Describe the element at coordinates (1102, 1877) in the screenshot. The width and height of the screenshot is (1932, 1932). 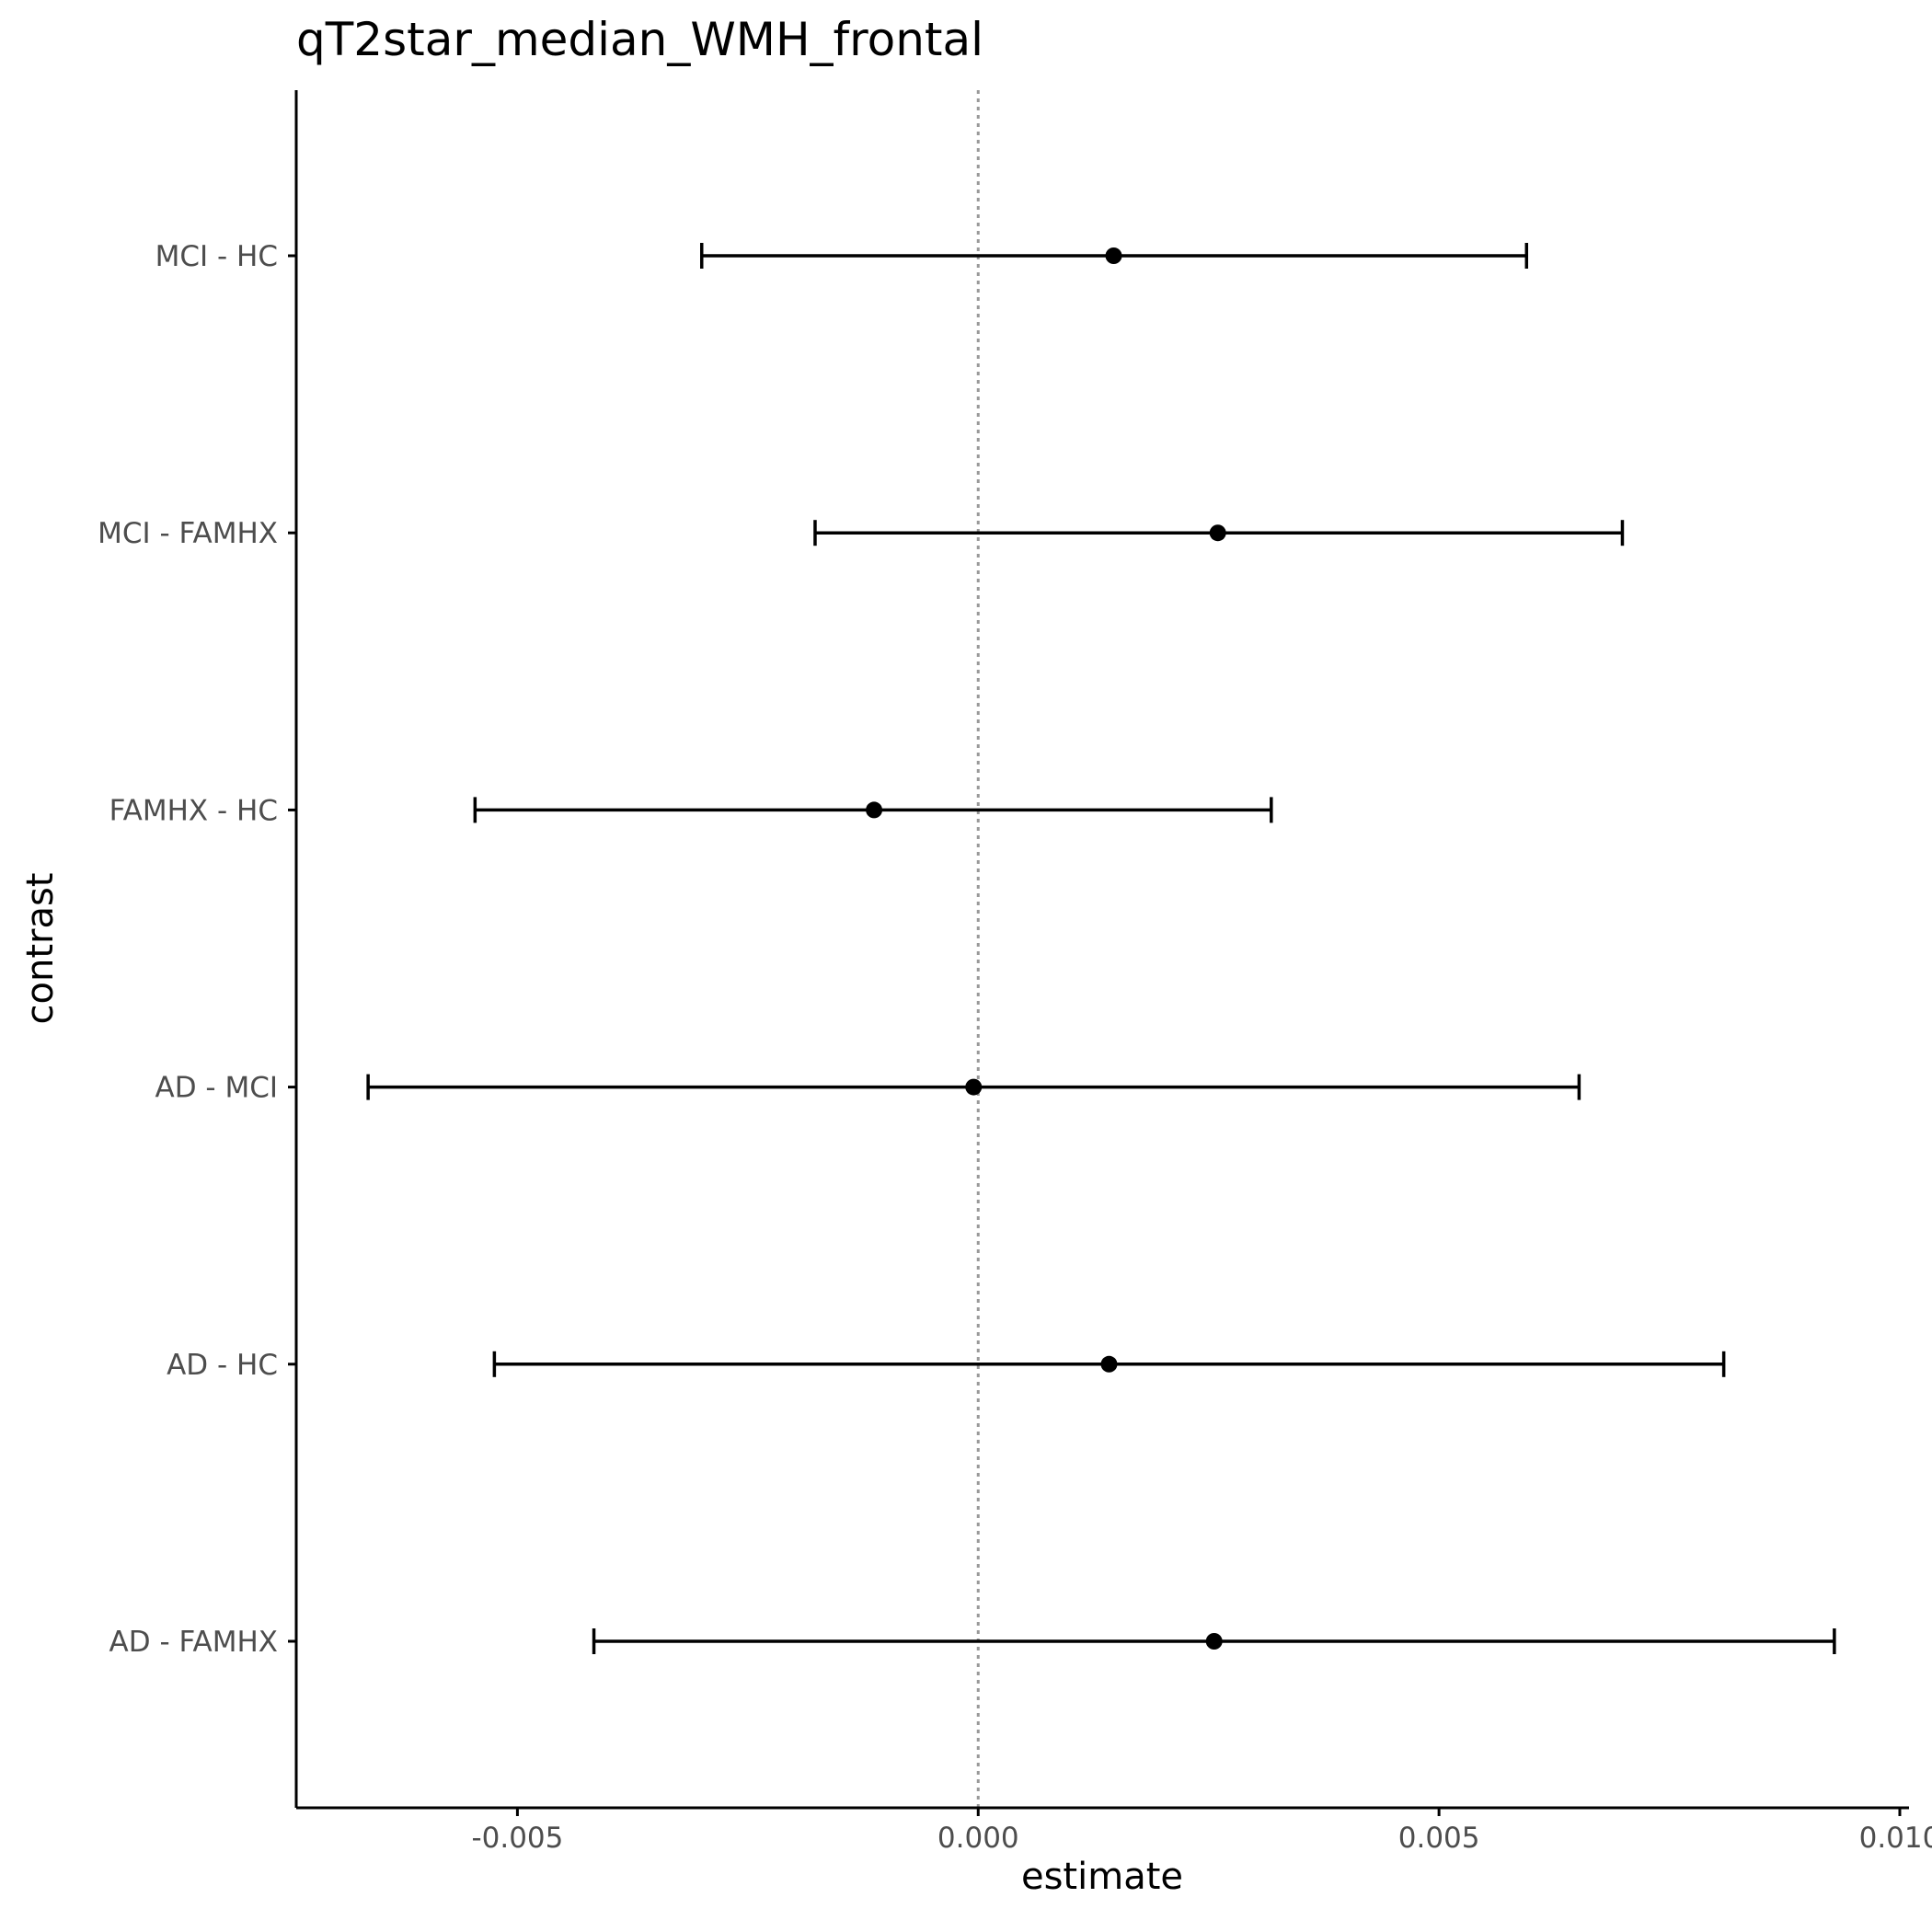
I see `x-axis-title: estimate` at that location.